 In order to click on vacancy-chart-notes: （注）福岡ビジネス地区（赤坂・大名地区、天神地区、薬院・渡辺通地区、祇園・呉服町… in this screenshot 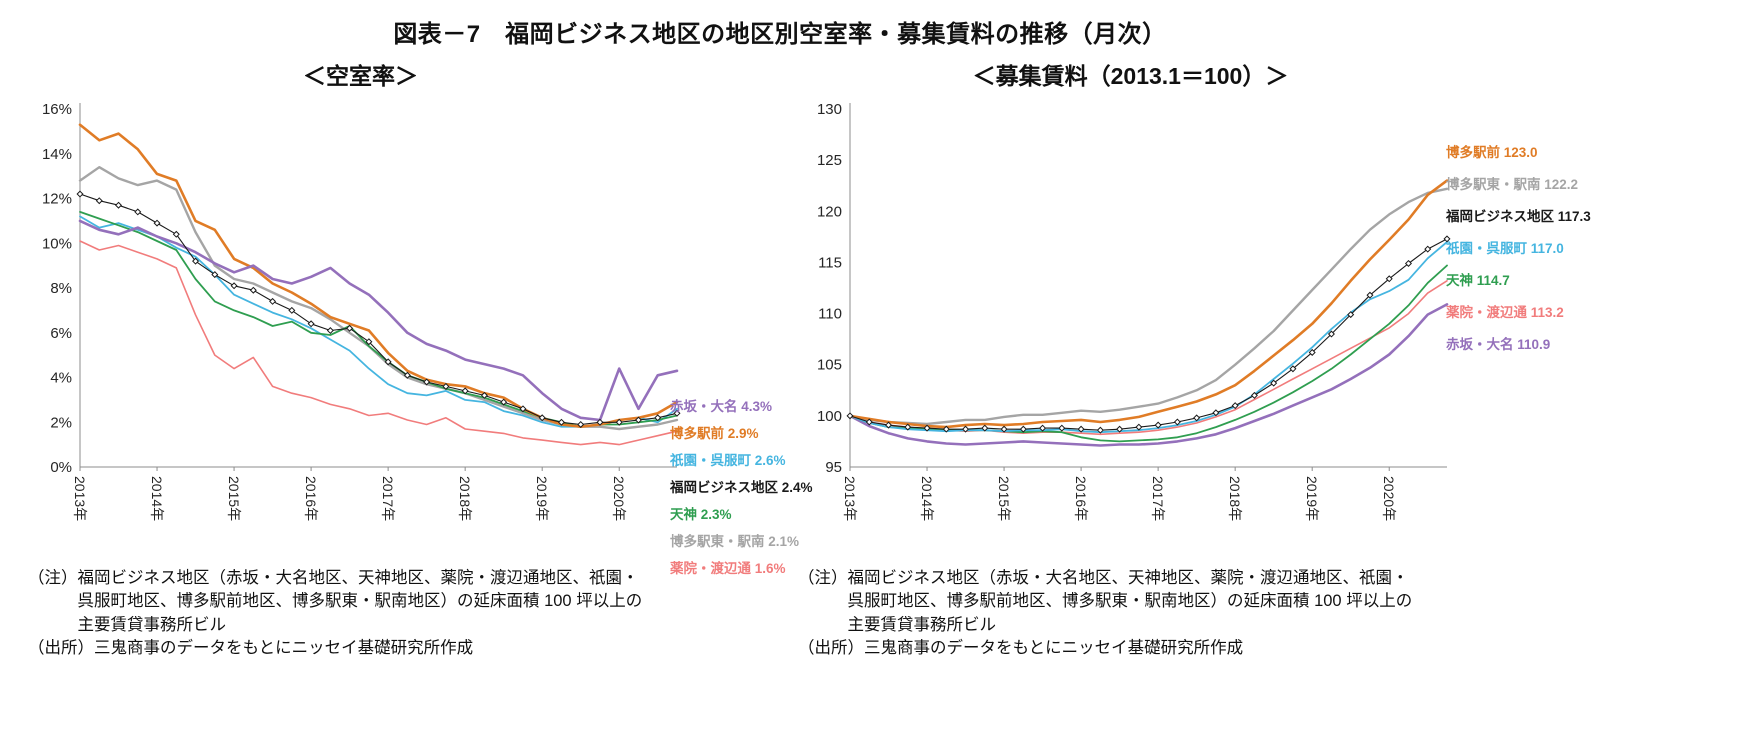, I will do `click(340, 614)`.